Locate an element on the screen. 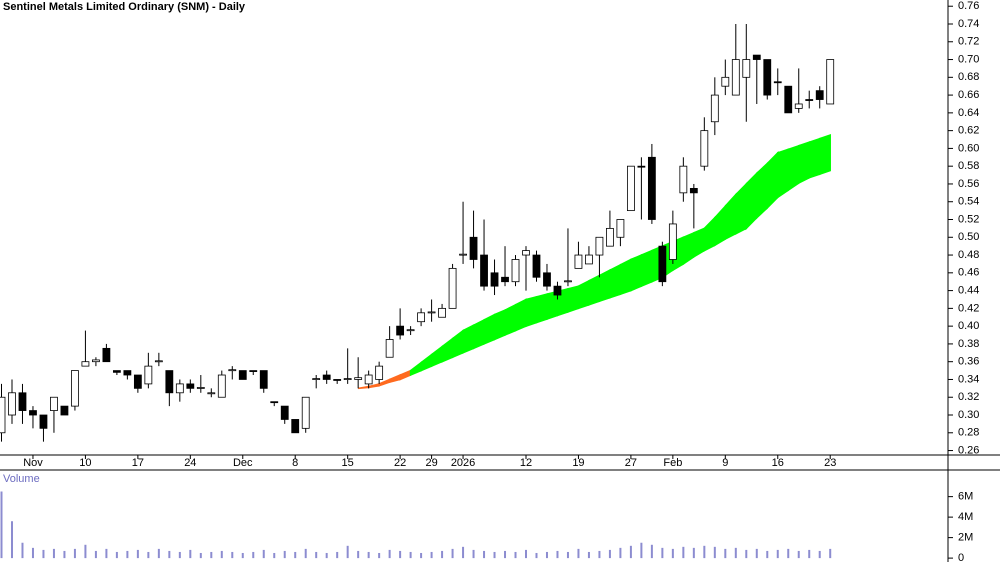  x-tick-label: 24 is located at coordinates (190, 463).